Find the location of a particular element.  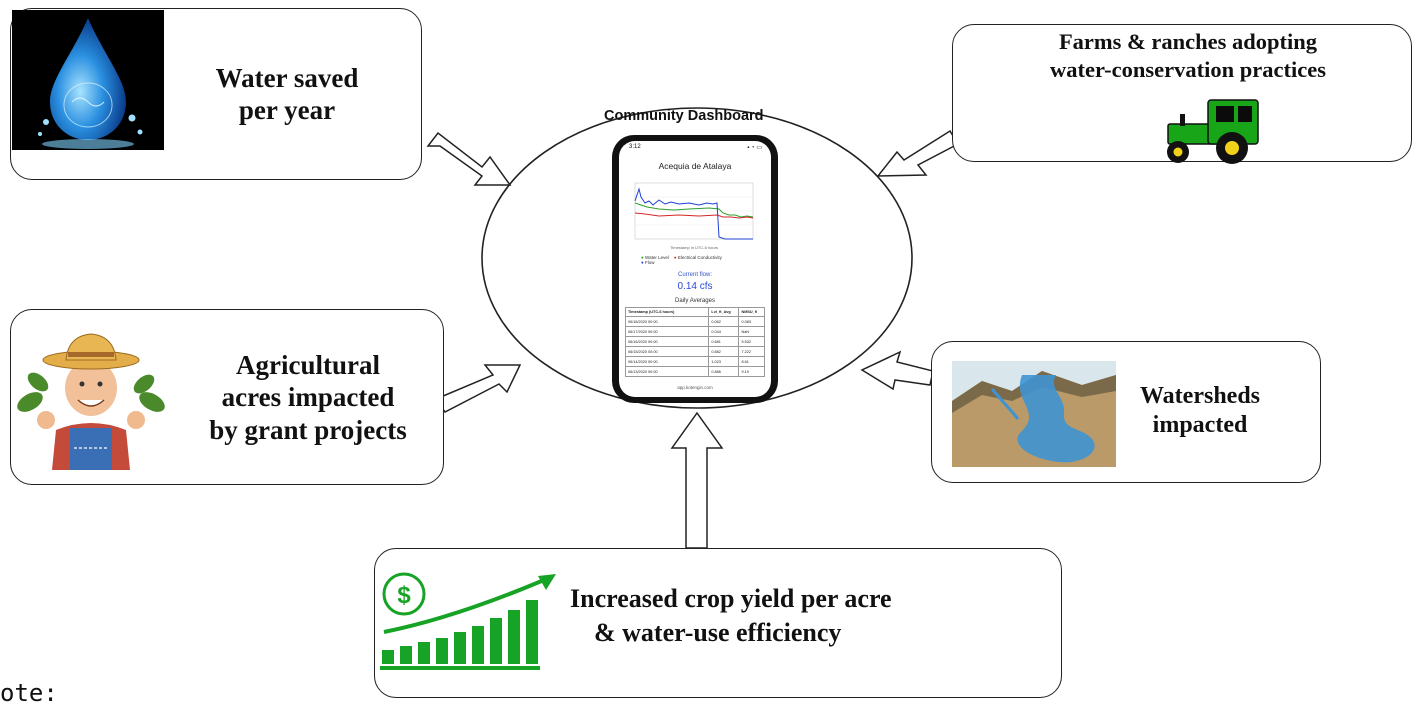

table-row: 06/16/2020 00:00 0.681 5.532 is located at coordinates (694, 341).